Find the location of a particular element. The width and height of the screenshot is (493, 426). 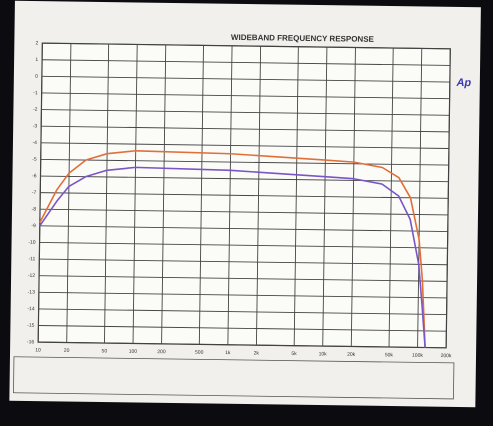

y-tick-label: -15 is located at coordinates (31, 326).